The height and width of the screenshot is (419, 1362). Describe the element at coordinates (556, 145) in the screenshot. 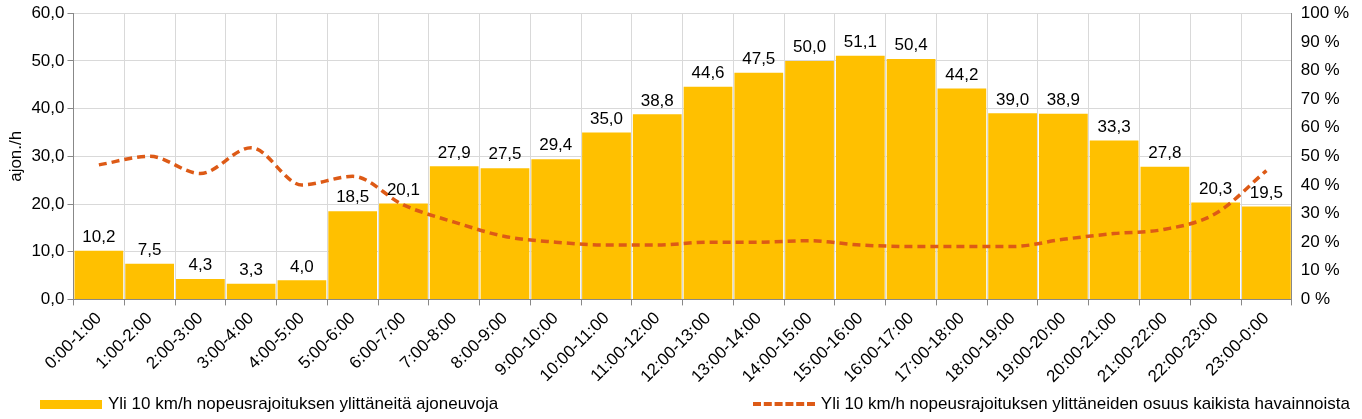

I see `data-label: 29,4` at that location.